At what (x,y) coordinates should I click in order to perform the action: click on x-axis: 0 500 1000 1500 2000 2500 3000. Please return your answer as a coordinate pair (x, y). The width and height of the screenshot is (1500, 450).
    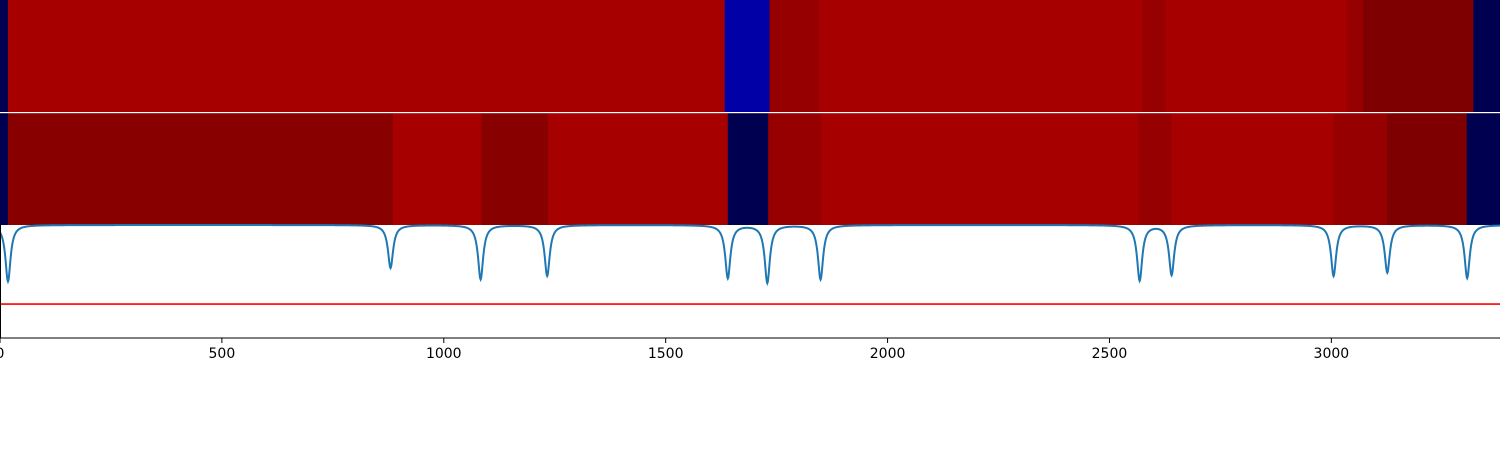
    Looking at the image, I should click on (674, 350).